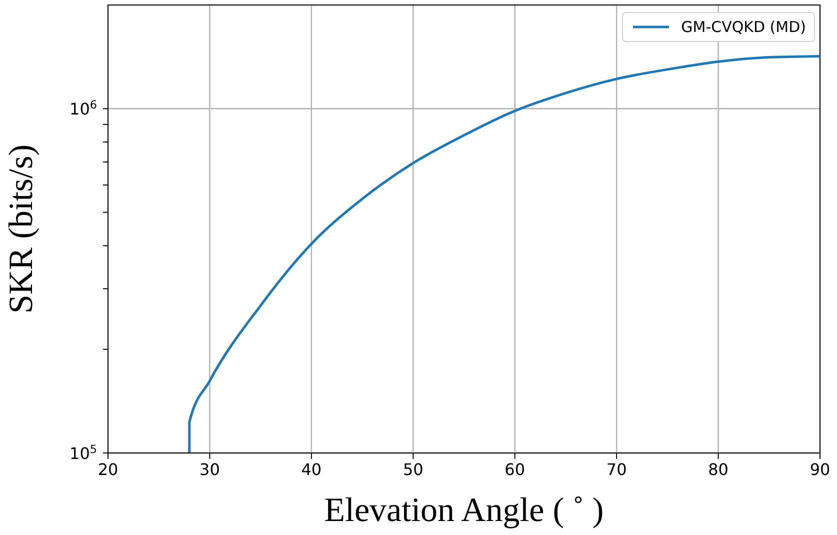  Describe the element at coordinates (210, 469) in the screenshot. I see `x-tick-label: 30` at that location.